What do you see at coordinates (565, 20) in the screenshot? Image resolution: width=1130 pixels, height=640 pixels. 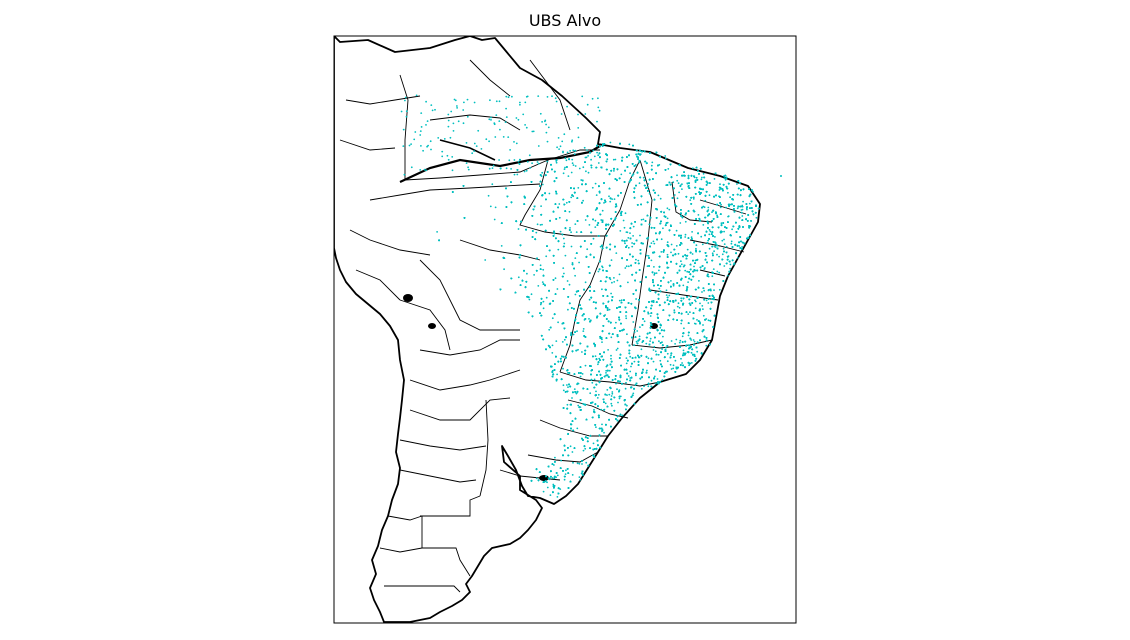 I see `map-title: UBS Alvo` at bounding box center [565, 20].